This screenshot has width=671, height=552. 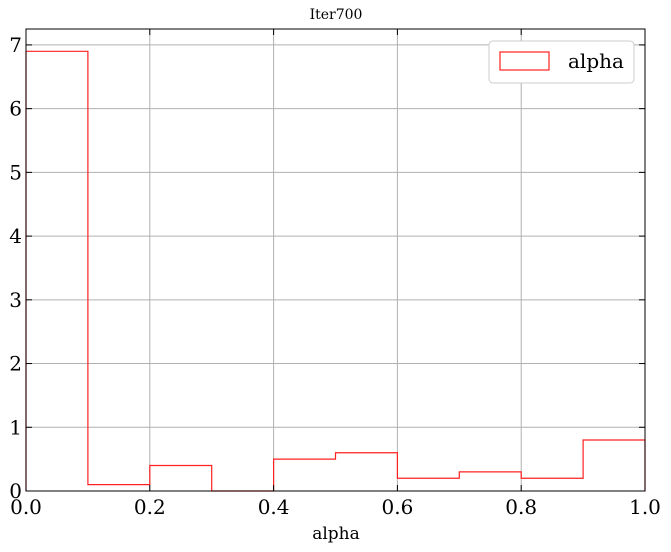 I want to click on x-tick-label: 1.0, so click(x=645, y=507).